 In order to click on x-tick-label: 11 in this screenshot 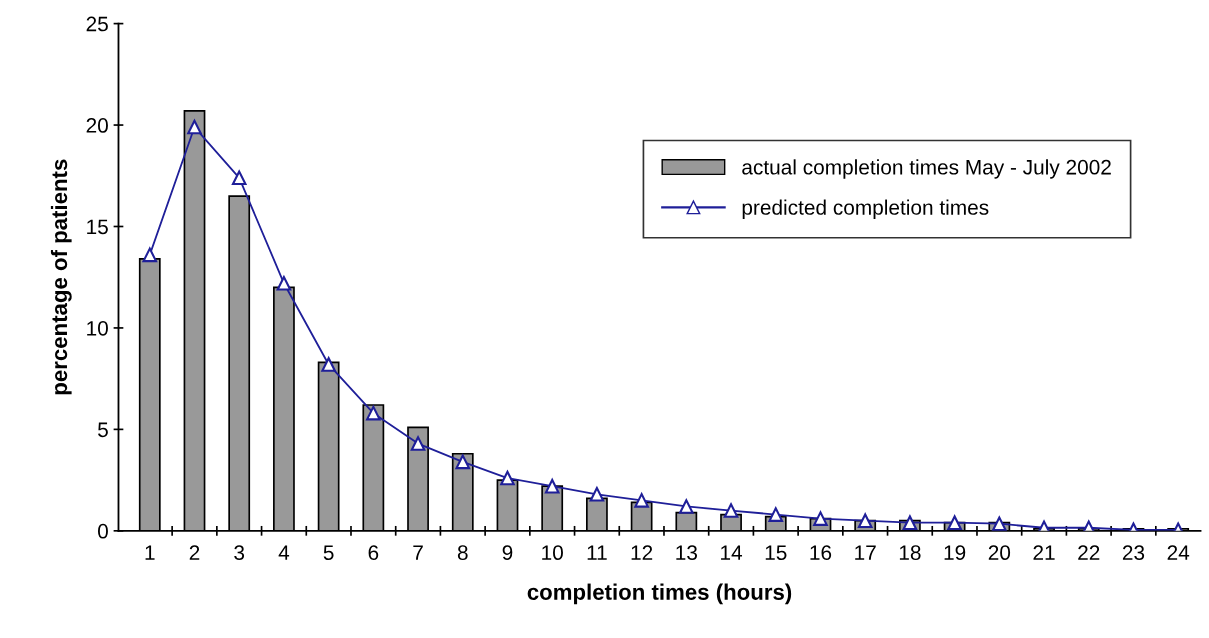, I will do `click(597, 552)`.